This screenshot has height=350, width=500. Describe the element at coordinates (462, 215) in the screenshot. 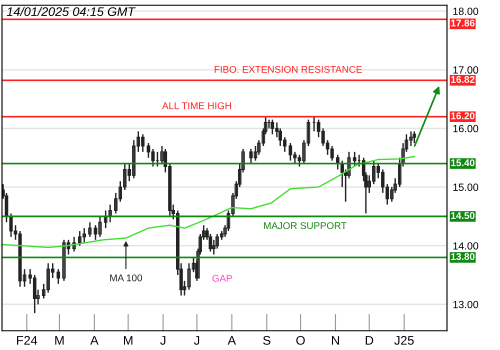

I see `ref-line-label: 14.50` at that location.